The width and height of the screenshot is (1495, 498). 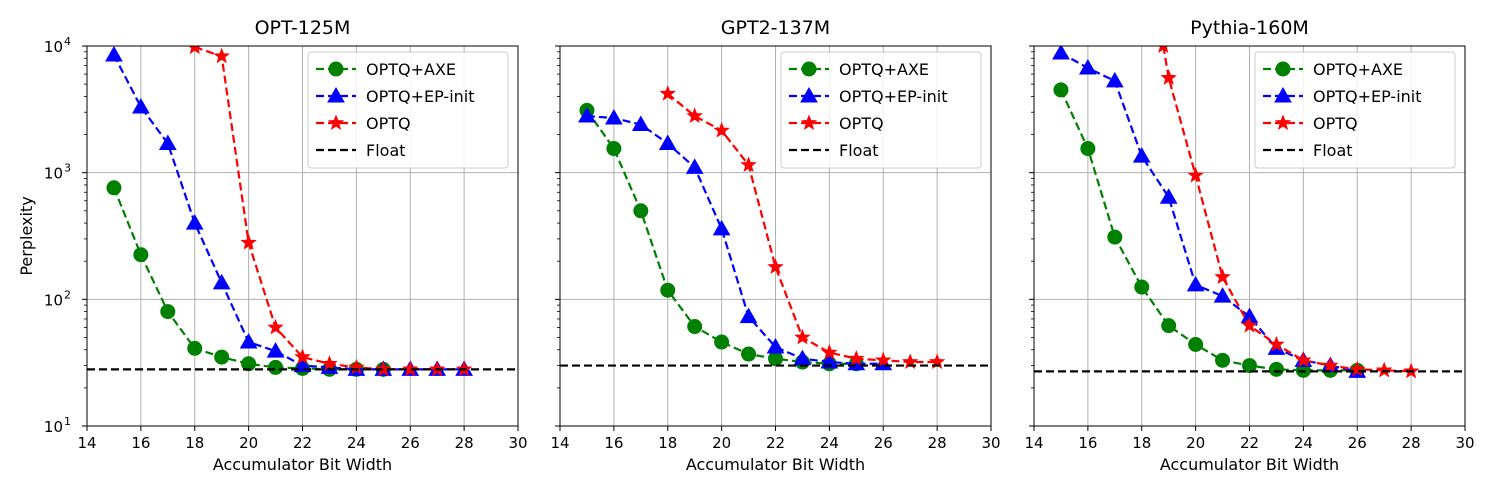 I want to click on series-optq-axe, so click(x=248, y=278).